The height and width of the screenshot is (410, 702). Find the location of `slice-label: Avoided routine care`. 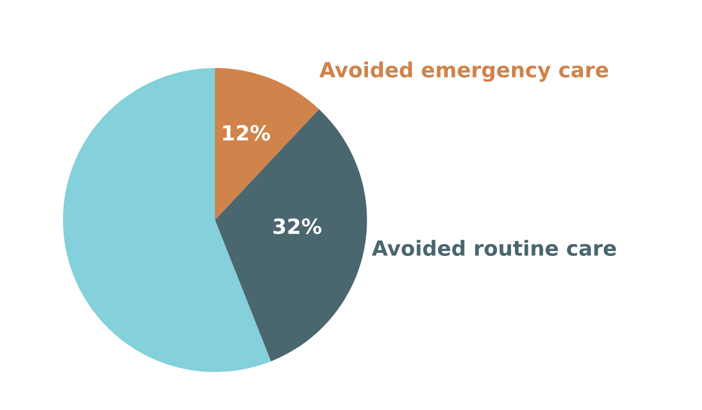

slice-label: Avoided routine care is located at coordinates (494, 248).